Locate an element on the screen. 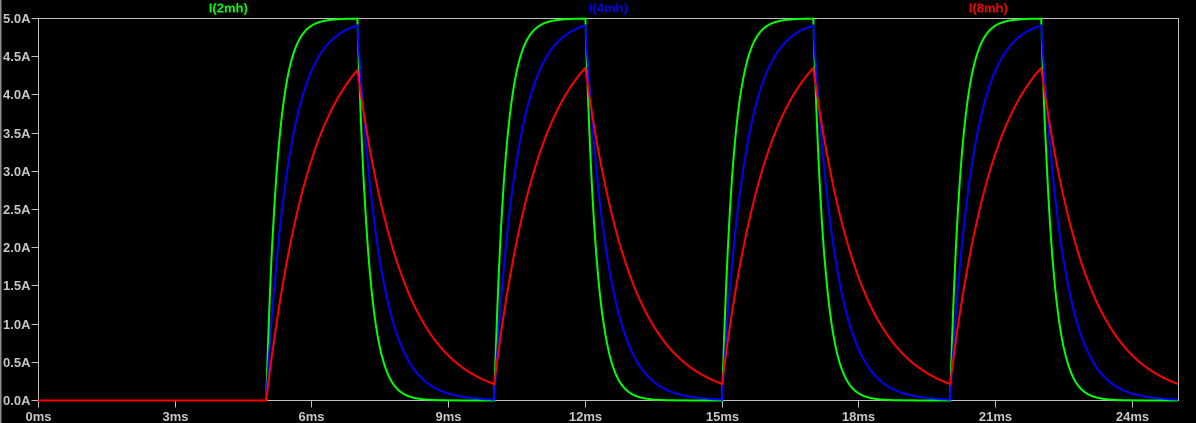  svg-text: 4.5A is located at coordinates (17, 56).